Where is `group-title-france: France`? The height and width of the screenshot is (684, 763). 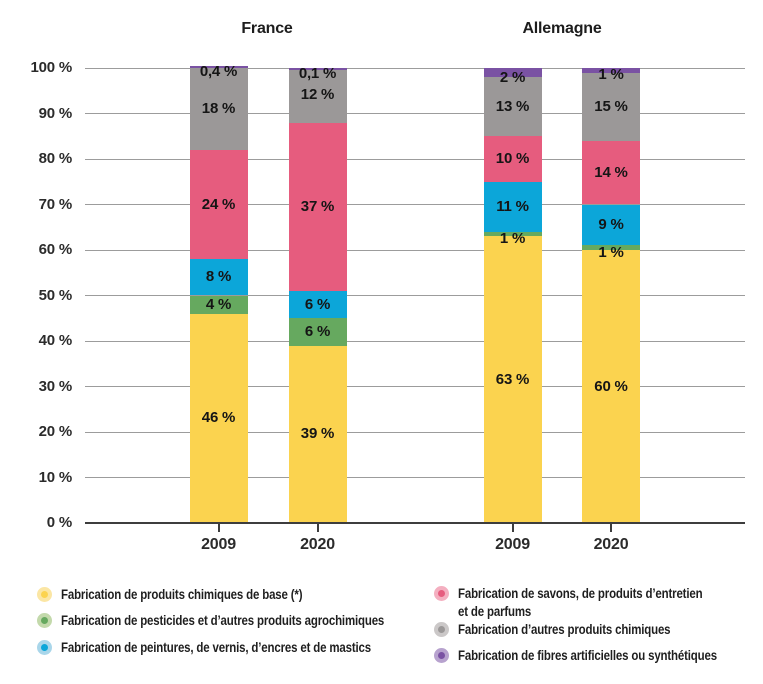
group-title-france: France is located at coordinates (267, 28).